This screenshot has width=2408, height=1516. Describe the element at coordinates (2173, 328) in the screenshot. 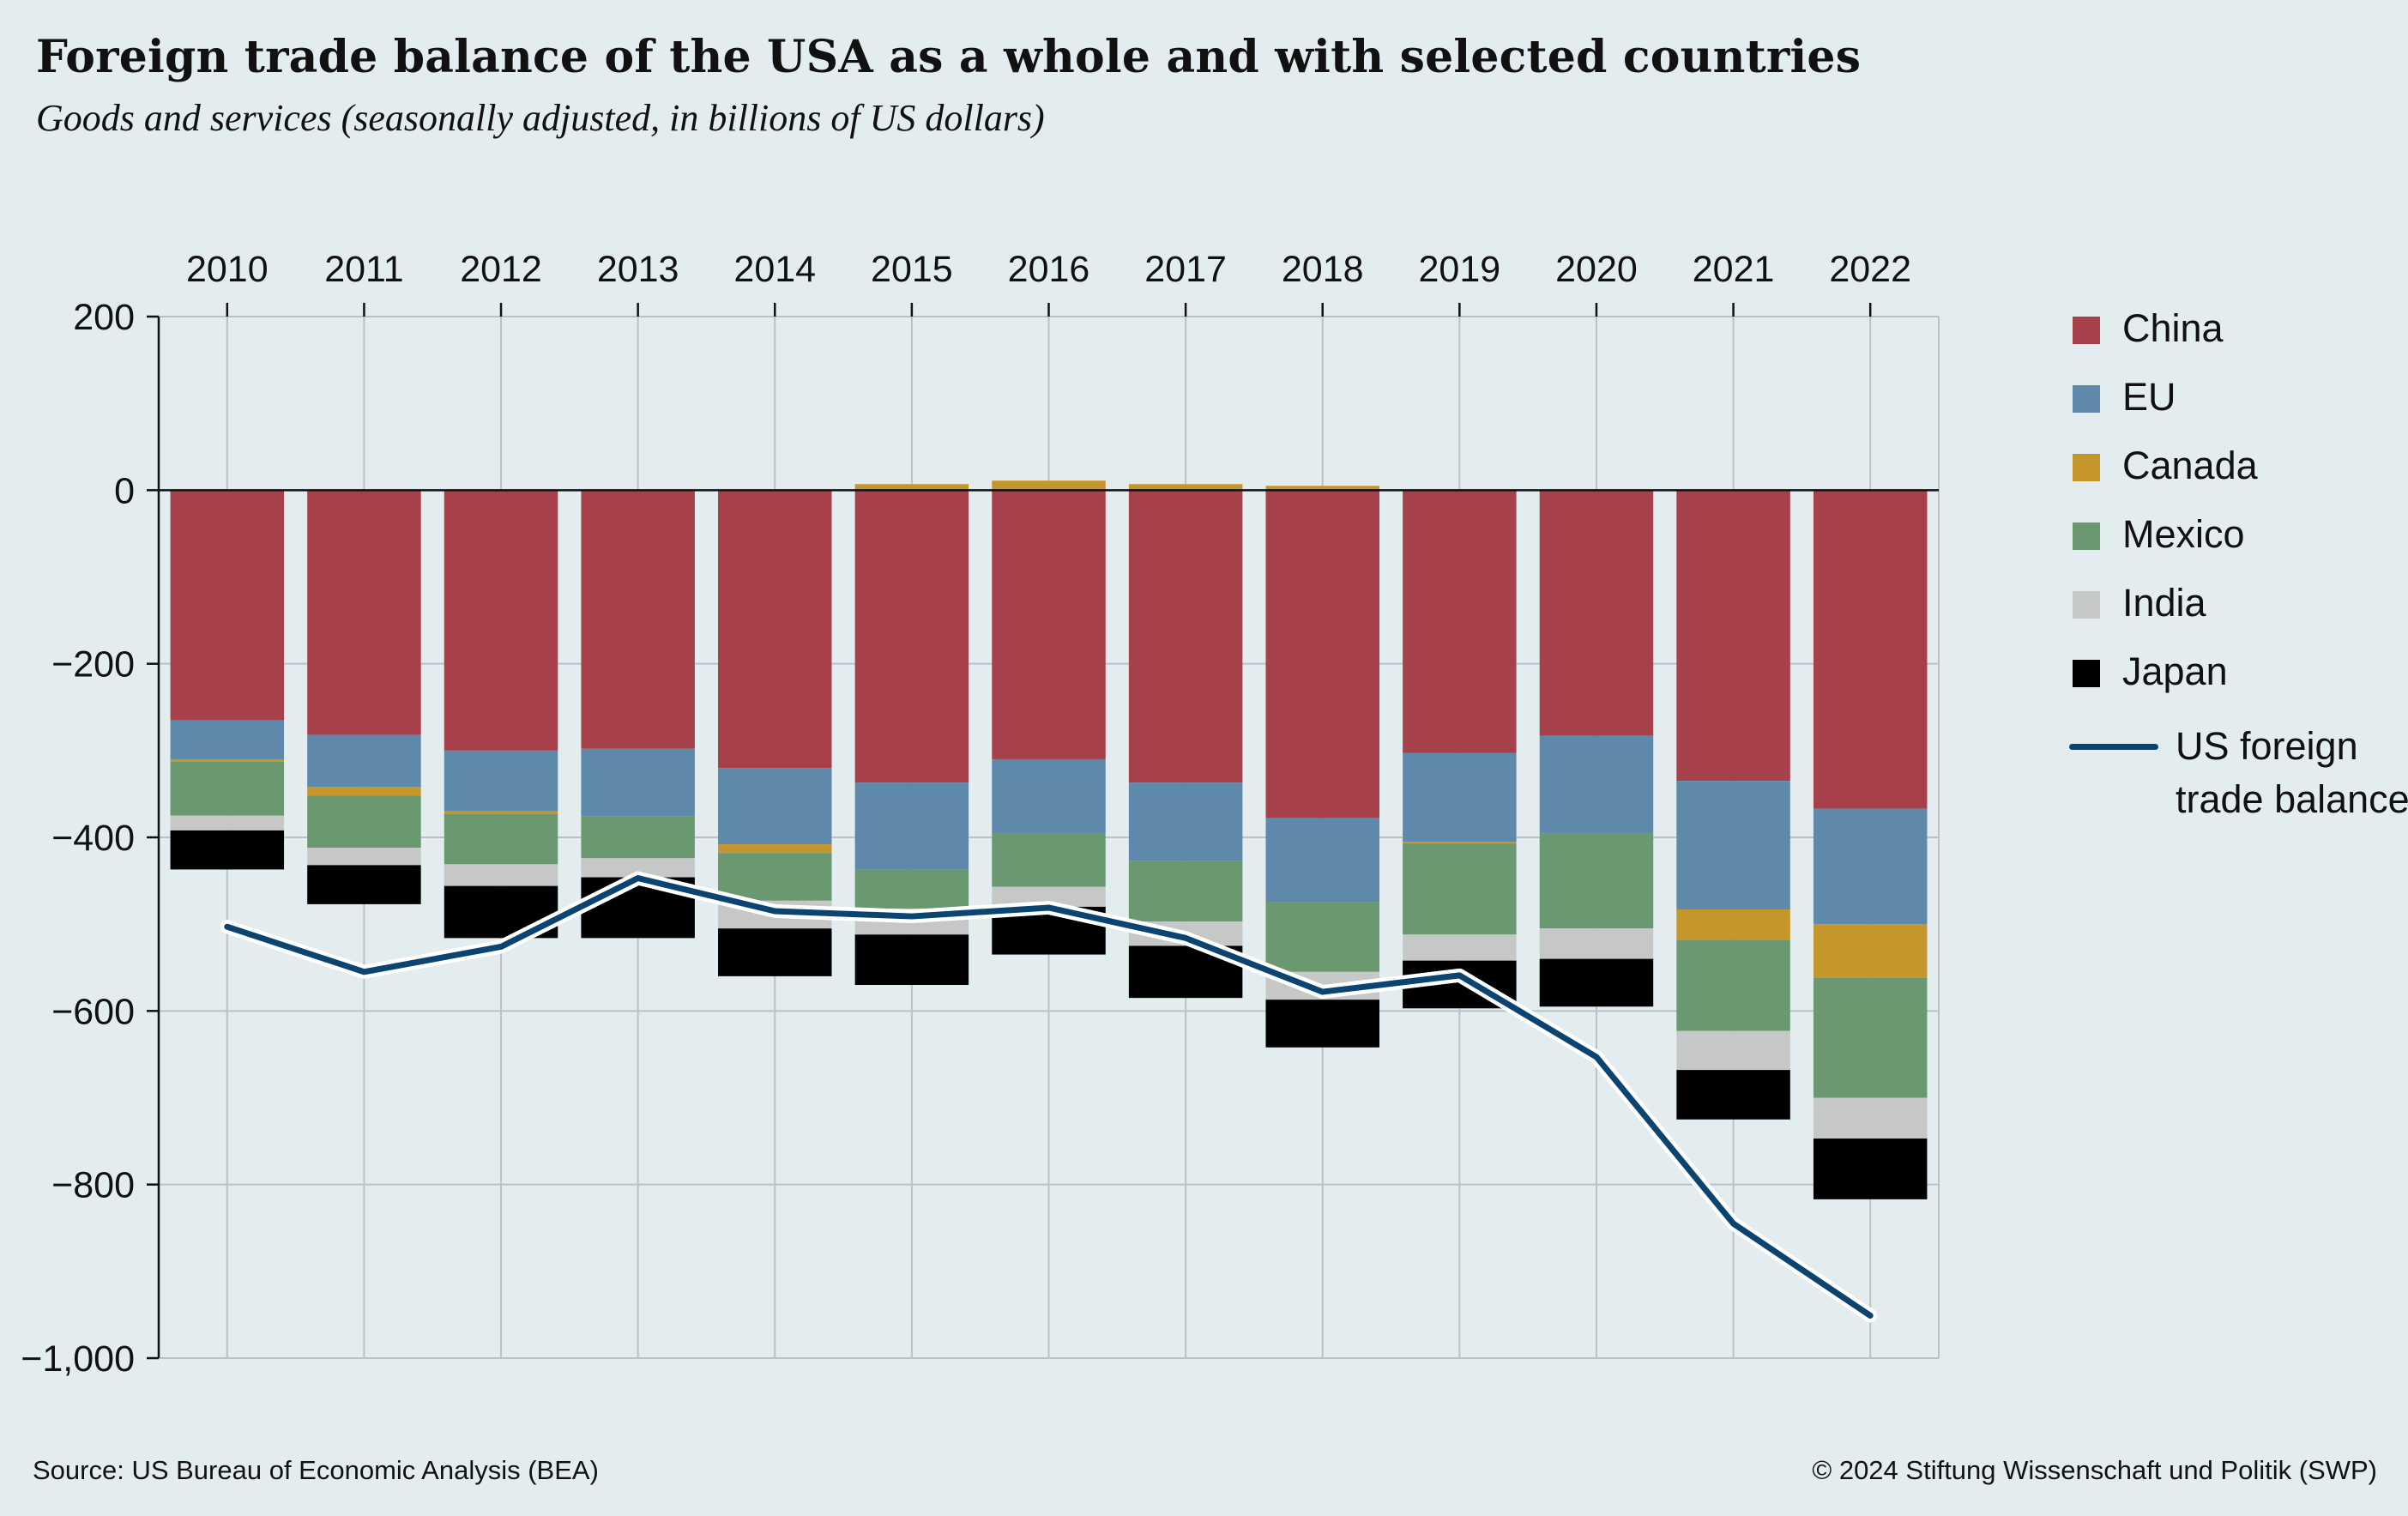

I see `legend-label-china: China` at that location.